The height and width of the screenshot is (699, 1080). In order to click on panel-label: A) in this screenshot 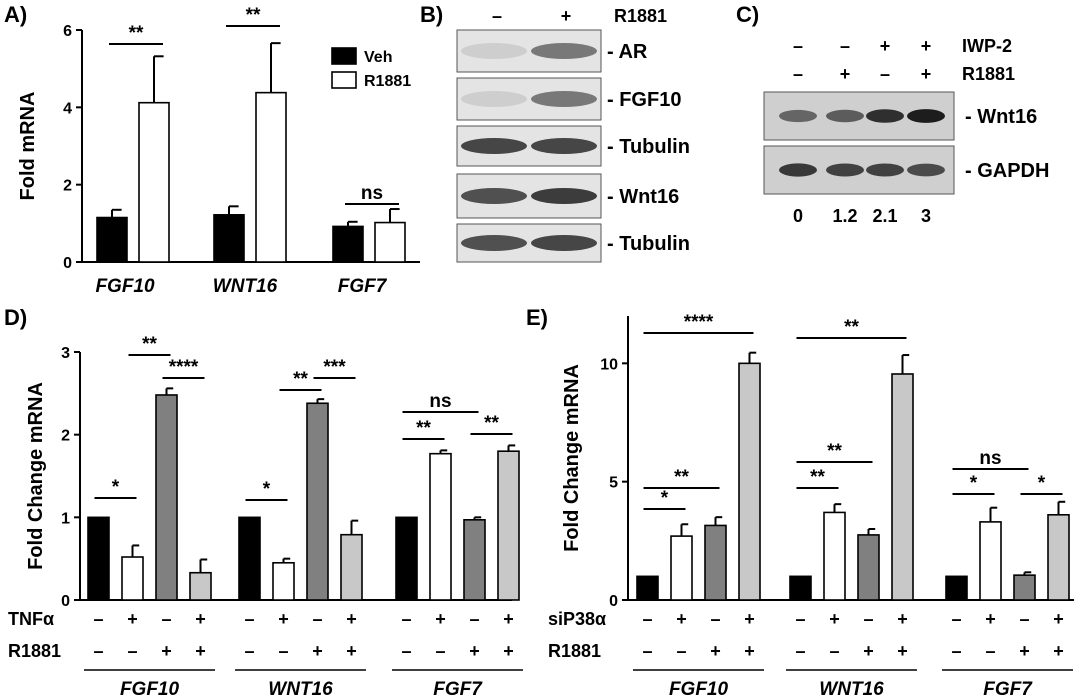, I will do `click(15, 14)`.